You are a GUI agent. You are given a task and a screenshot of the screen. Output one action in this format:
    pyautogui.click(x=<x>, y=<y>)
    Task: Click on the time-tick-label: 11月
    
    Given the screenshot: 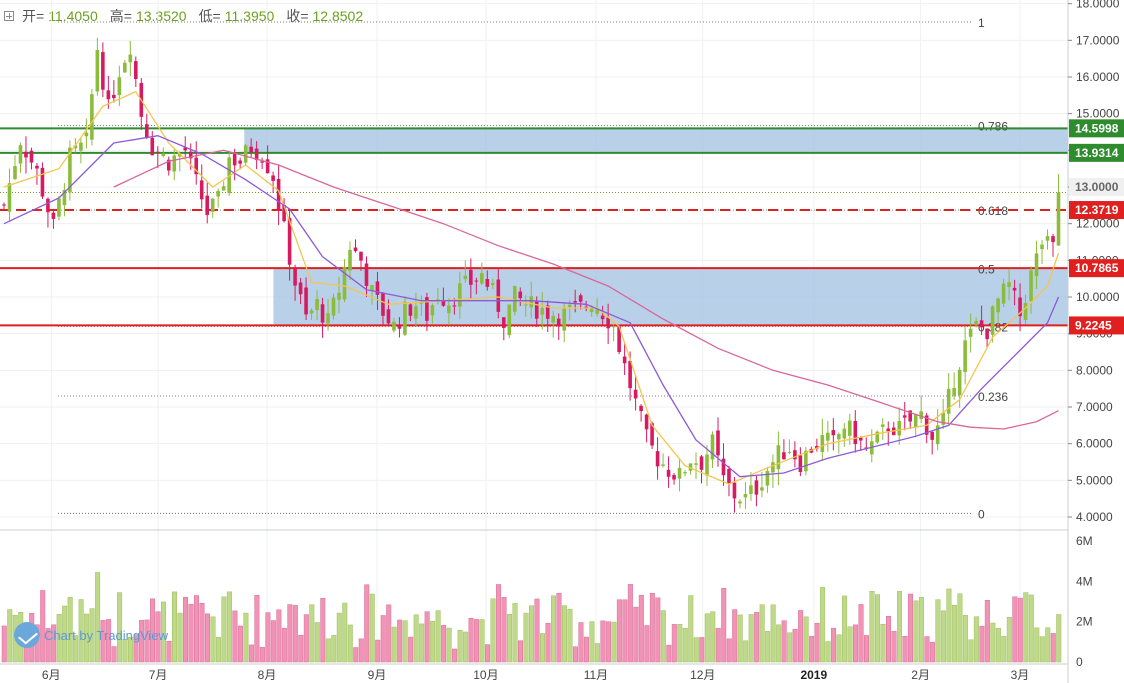 What is the action you would take?
    pyautogui.click(x=596, y=675)
    